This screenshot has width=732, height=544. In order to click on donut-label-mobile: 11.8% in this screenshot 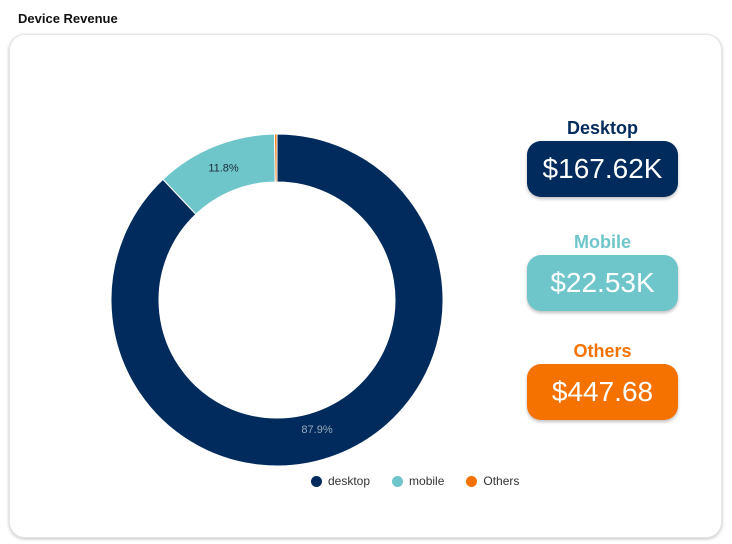, I will do `click(223, 168)`.